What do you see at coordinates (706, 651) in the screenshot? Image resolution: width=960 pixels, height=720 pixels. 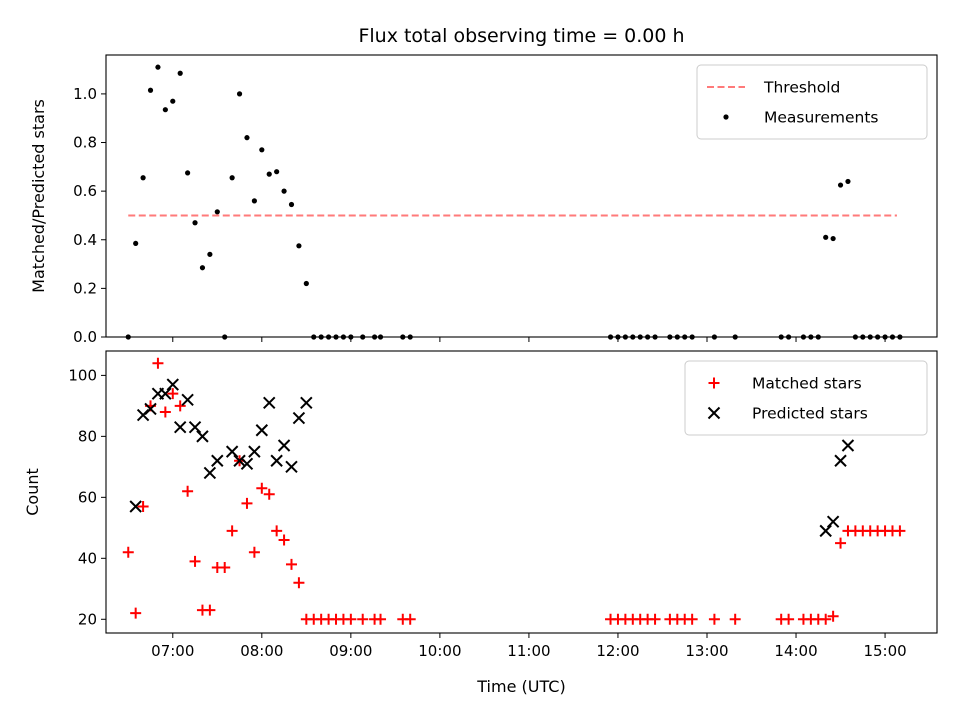 I see `x-tick-label: 13:00` at bounding box center [706, 651].